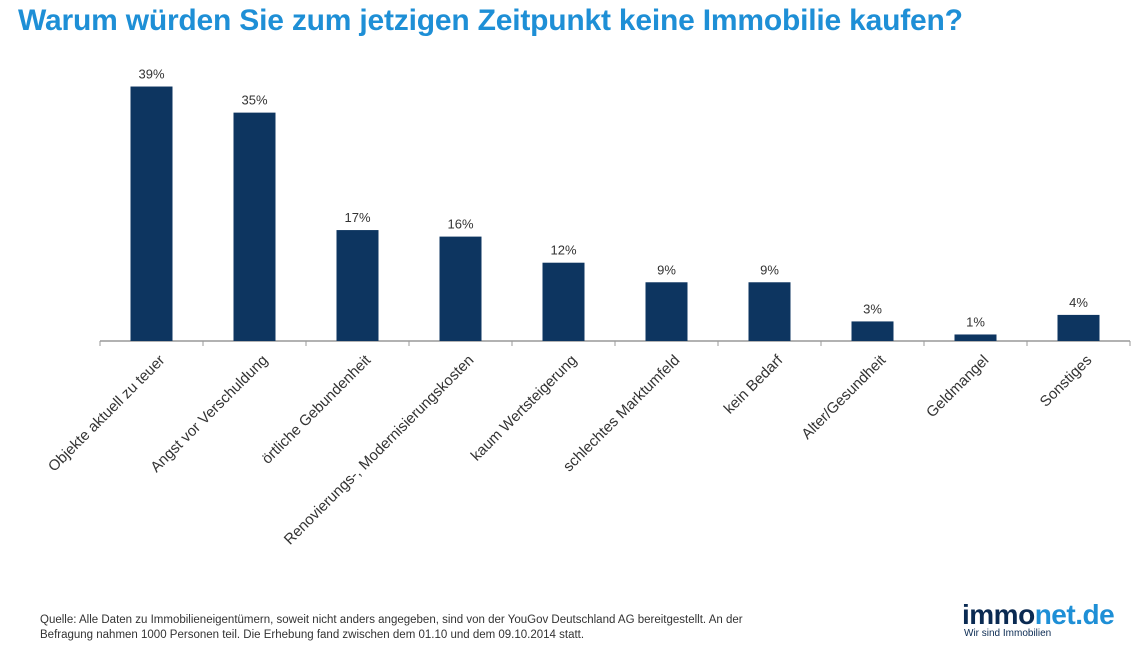 The height and width of the screenshot is (656, 1144). I want to click on immonet-logo: immonet.de Wir sind Immobilien, so click(1047, 620).